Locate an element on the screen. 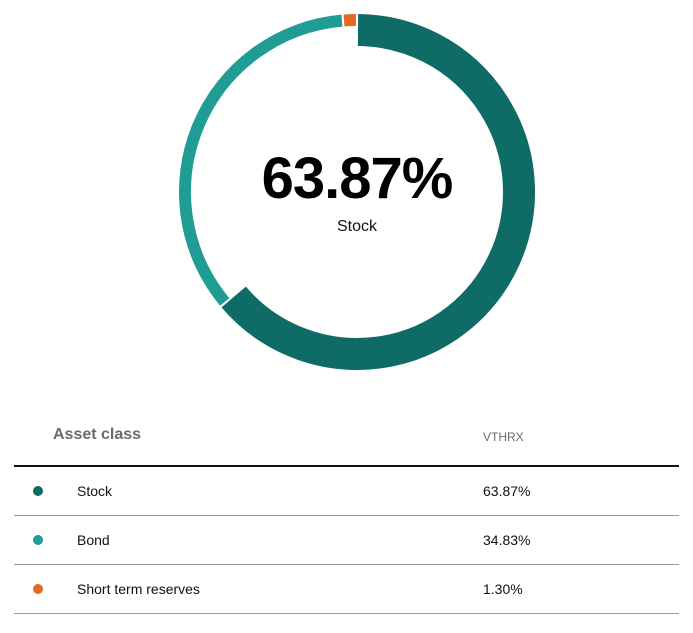 Image resolution: width=693 pixels, height=633 pixels. row-value: 63.87% is located at coordinates (507, 491).